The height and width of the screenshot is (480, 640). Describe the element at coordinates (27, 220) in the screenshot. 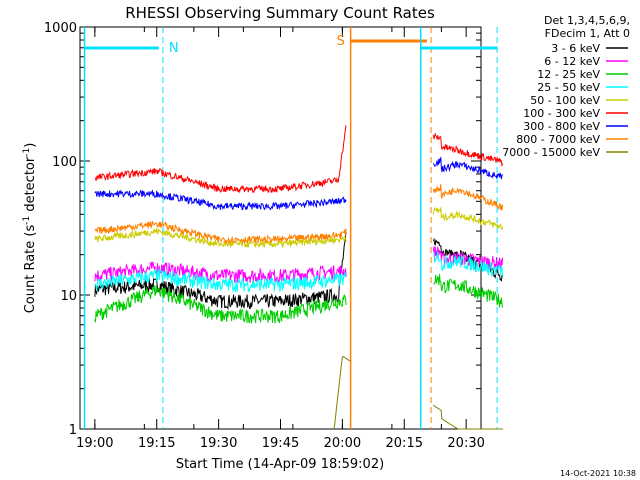

I see `y-label-sup1: -1` at that location.